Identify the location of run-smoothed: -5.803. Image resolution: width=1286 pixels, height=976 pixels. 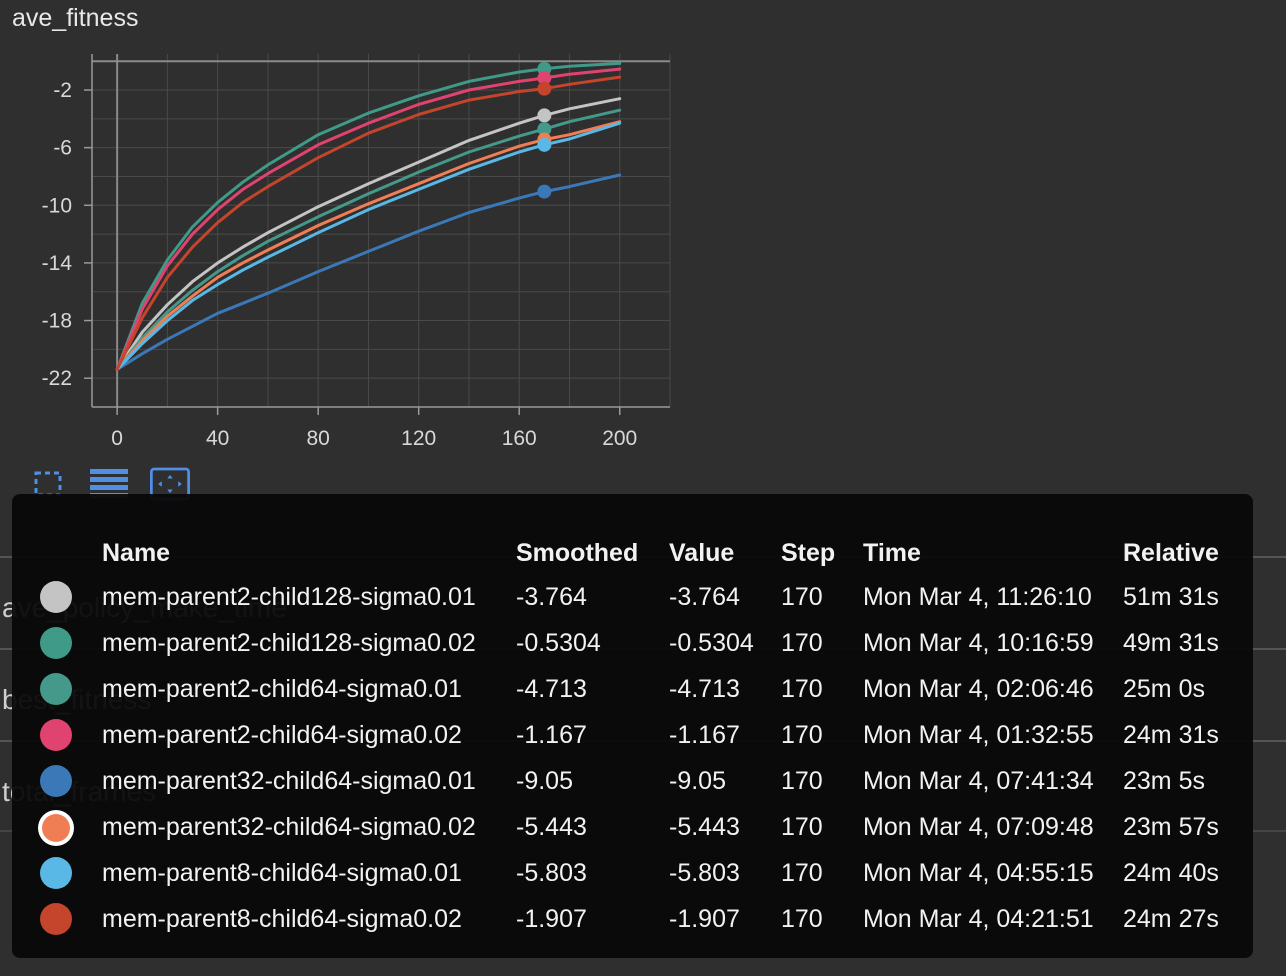
(551, 872).